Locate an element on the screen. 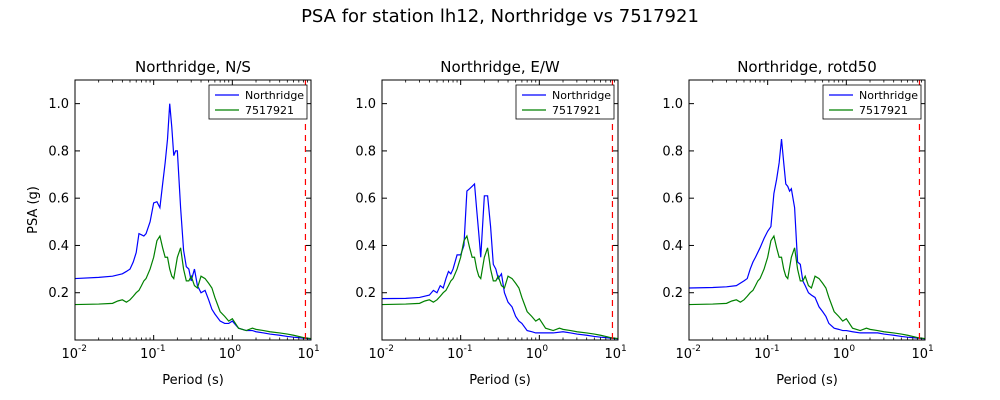 This screenshot has height=400, width=1000. chart-title: Northridge, E/W is located at coordinates (500, 67).